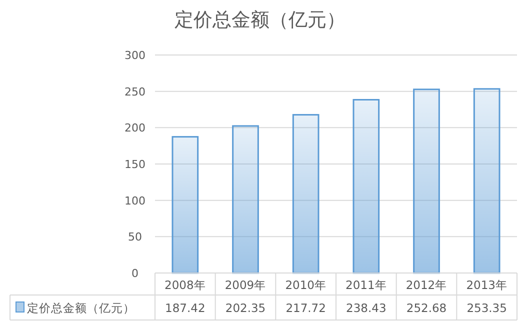 This screenshot has width=525, height=328. What do you see at coordinates (245, 308) in the screenshot?
I see `data-label: 202.35` at bounding box center [245, 308].